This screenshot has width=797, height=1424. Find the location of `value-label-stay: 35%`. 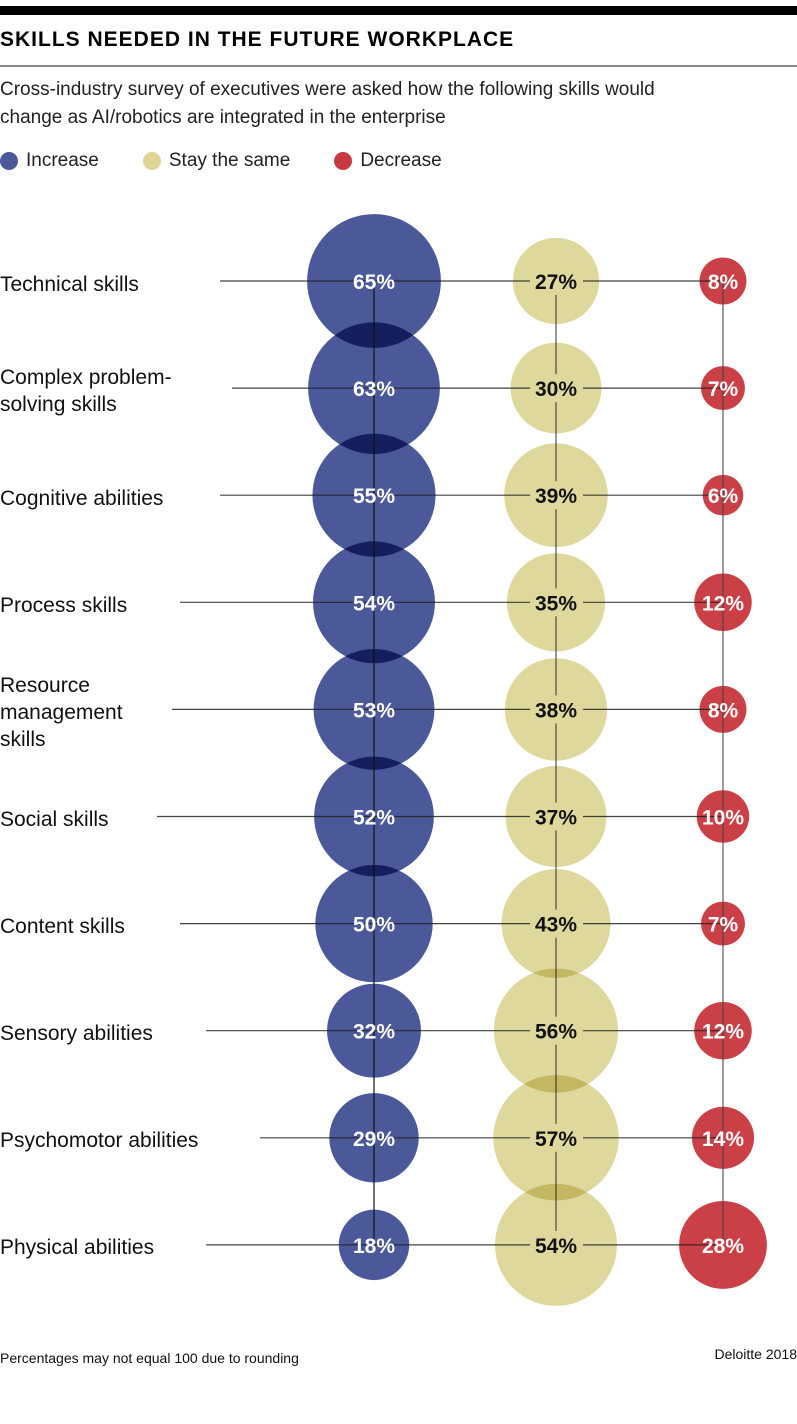

value-label-stay: 35% is located at coordinates (556, 603).